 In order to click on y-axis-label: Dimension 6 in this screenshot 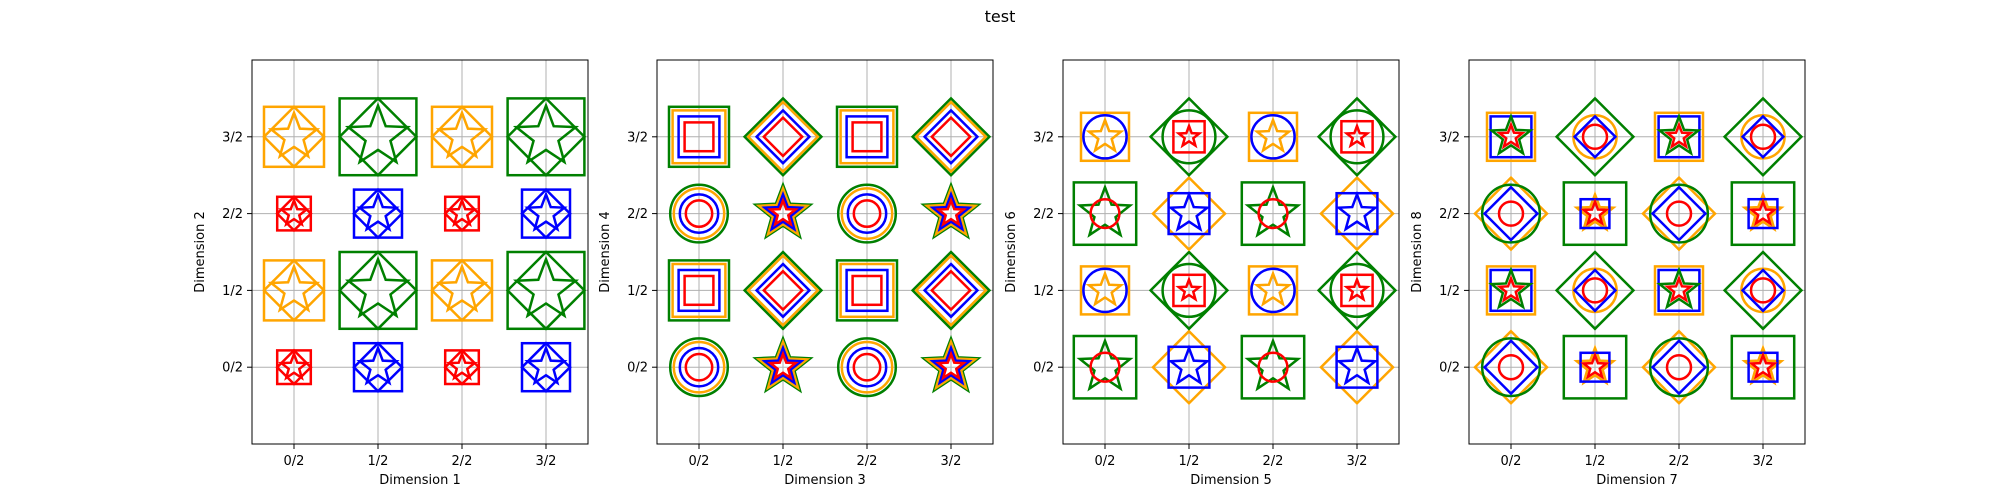, I will do `click(1011, 252)`.